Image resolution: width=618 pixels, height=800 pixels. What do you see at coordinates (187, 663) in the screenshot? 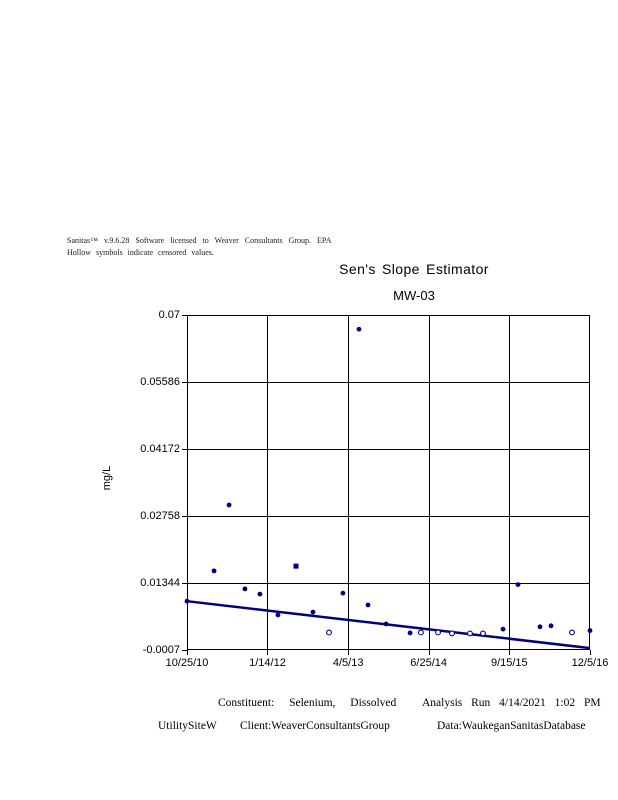
I see `x-tick-label: 10/25/10` at bounding box center [187, 663].